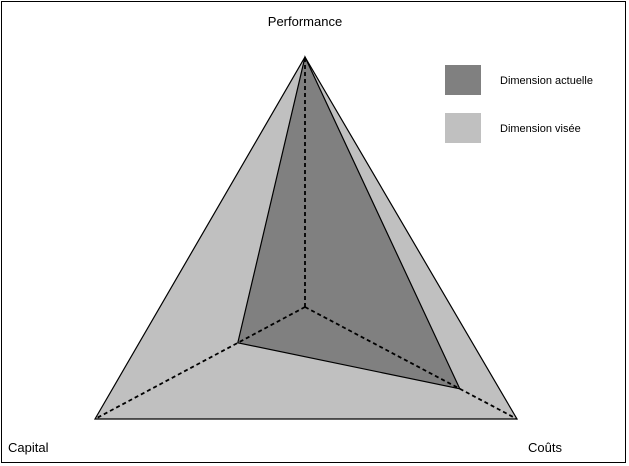  I want to click on axis-spoke-capital, so click(200, 363).